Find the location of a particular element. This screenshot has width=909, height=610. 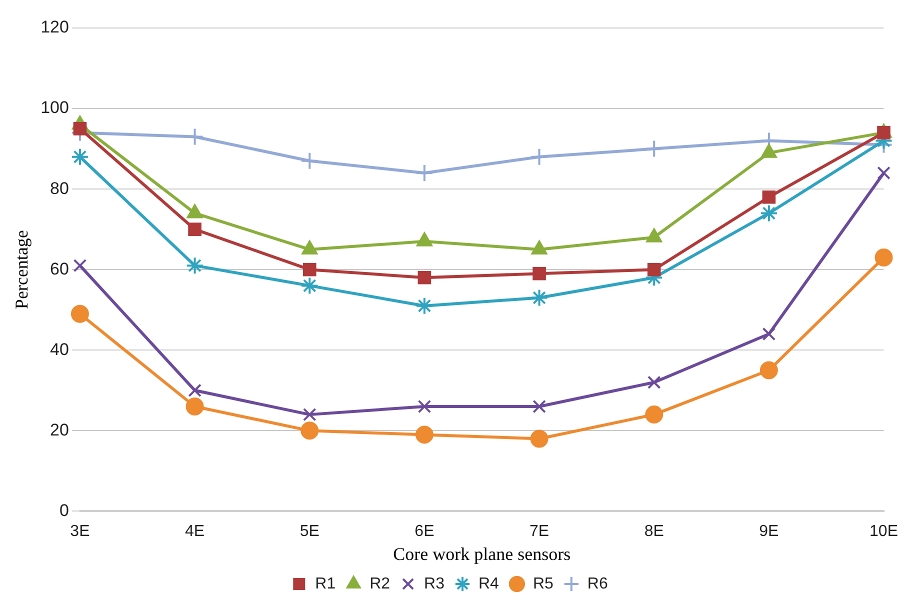

y-tick-label: 0 is located at coordinates (64, 510).